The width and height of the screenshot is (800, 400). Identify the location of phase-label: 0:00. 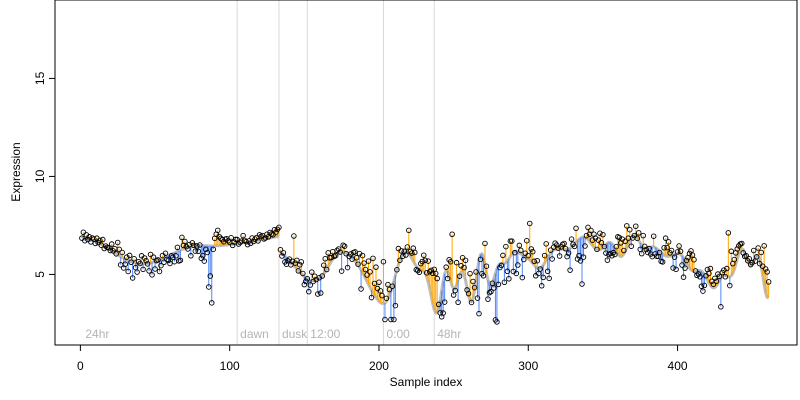
(398, 334).